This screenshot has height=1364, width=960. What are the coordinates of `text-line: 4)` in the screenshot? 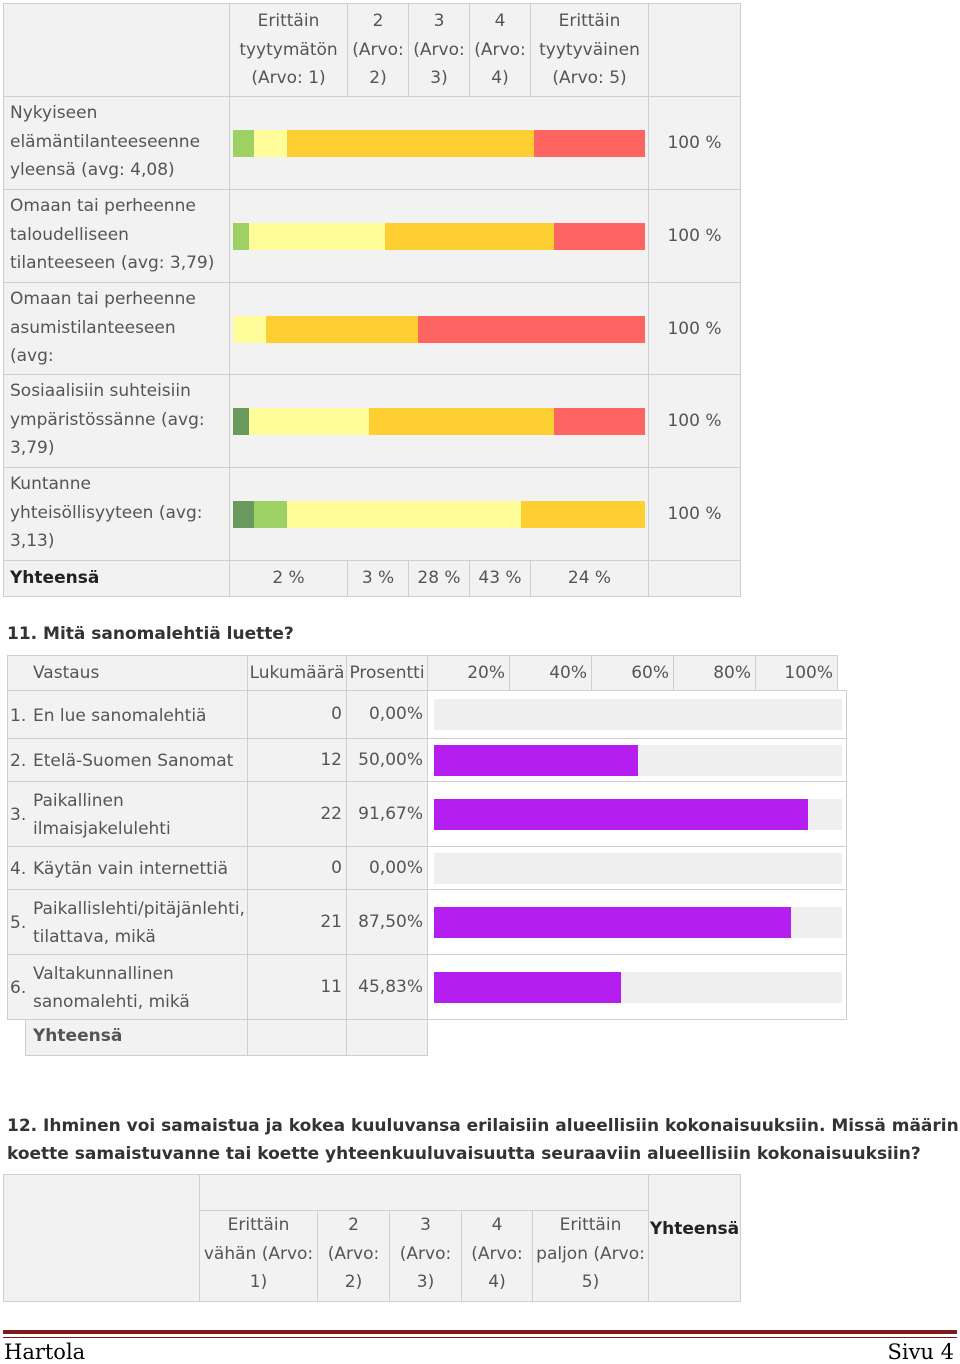 It's located at (497, 1282).